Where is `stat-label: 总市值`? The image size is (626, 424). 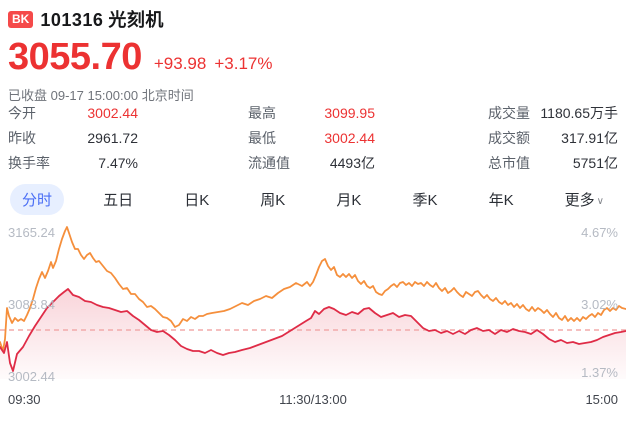 stat-label: 总市值 is located at coordinates (509, 162).